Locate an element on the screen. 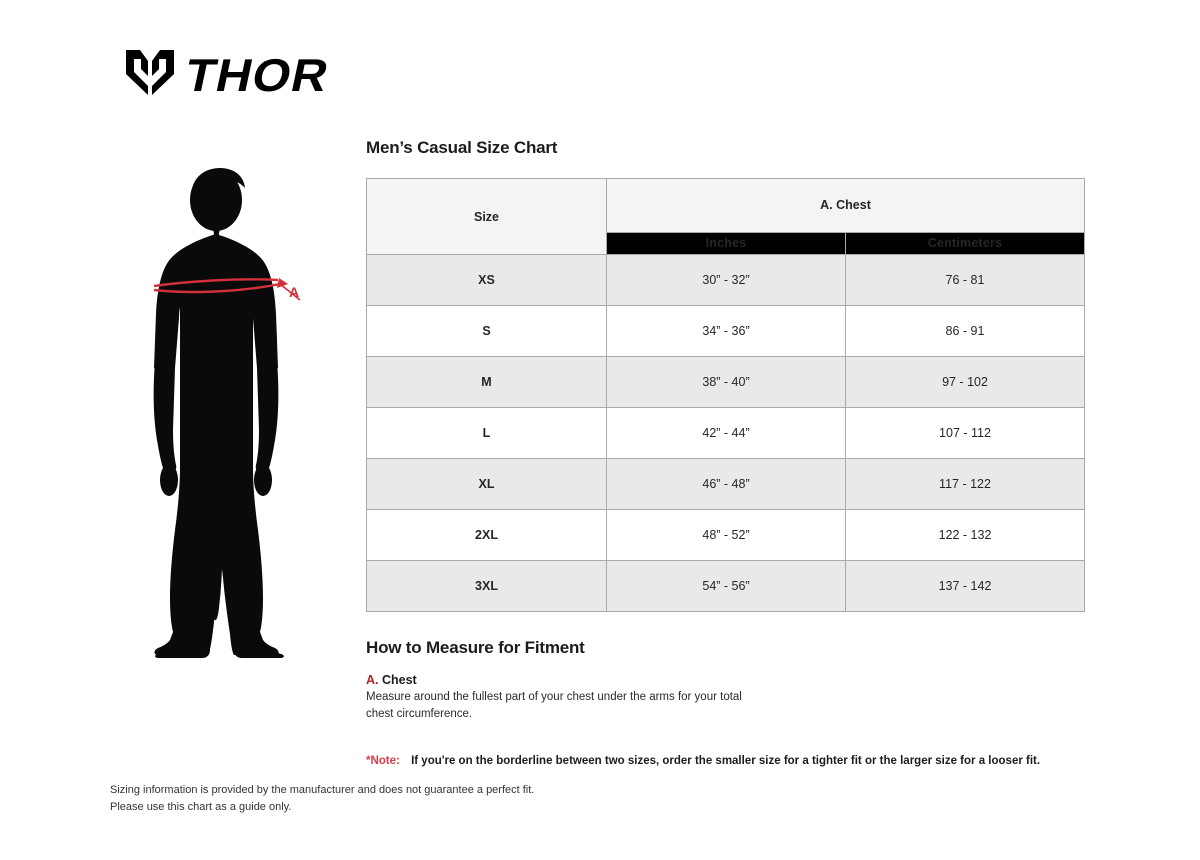 Image resolution: width=1200 pixels, height=860 pixels. table-row: S 34” - 36” 86 - 91 is located at coordinates (726, 331).